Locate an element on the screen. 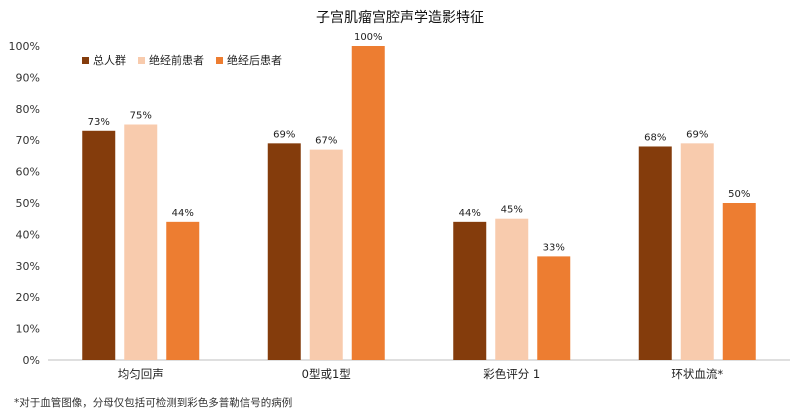 The height and width of the screenshot is (420, 800). y-tick-label: 60% is located at coordinates (28, 172).